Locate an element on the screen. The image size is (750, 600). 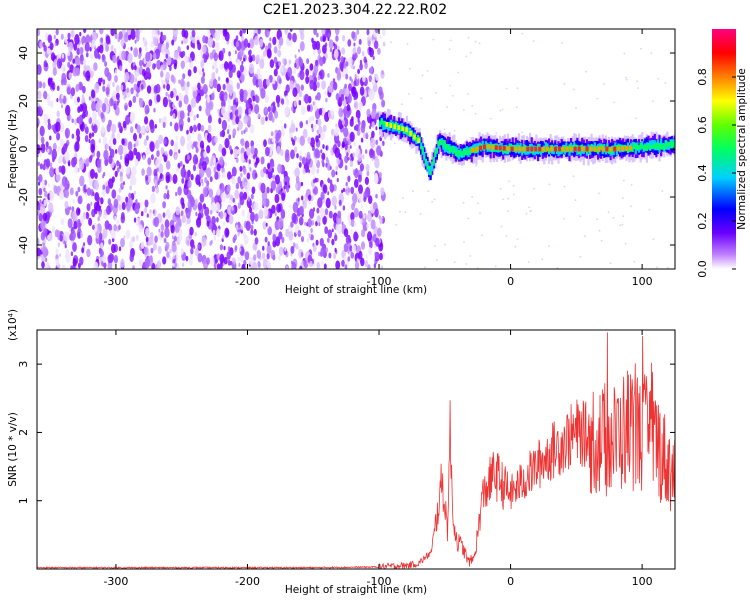
heatmap-x-tick-label: 0 is located at coordinates (510, 281).